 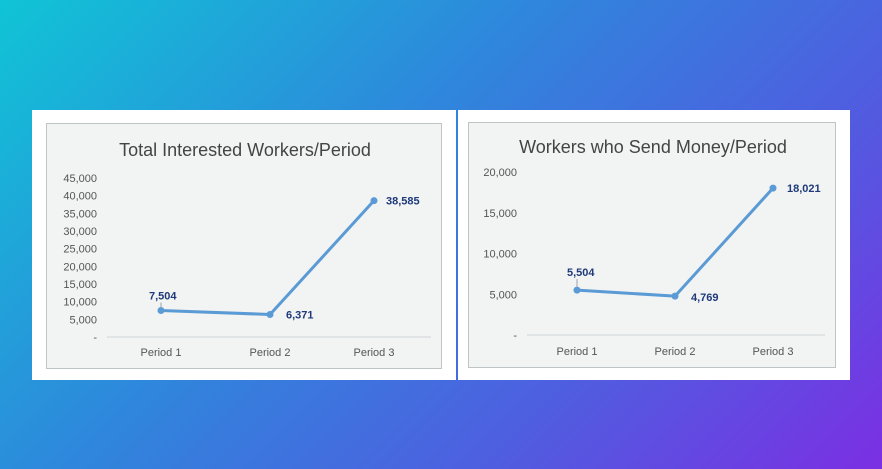 I want to click on chart-title: Total Interested Workers/Period, so click(x=245, y=150).